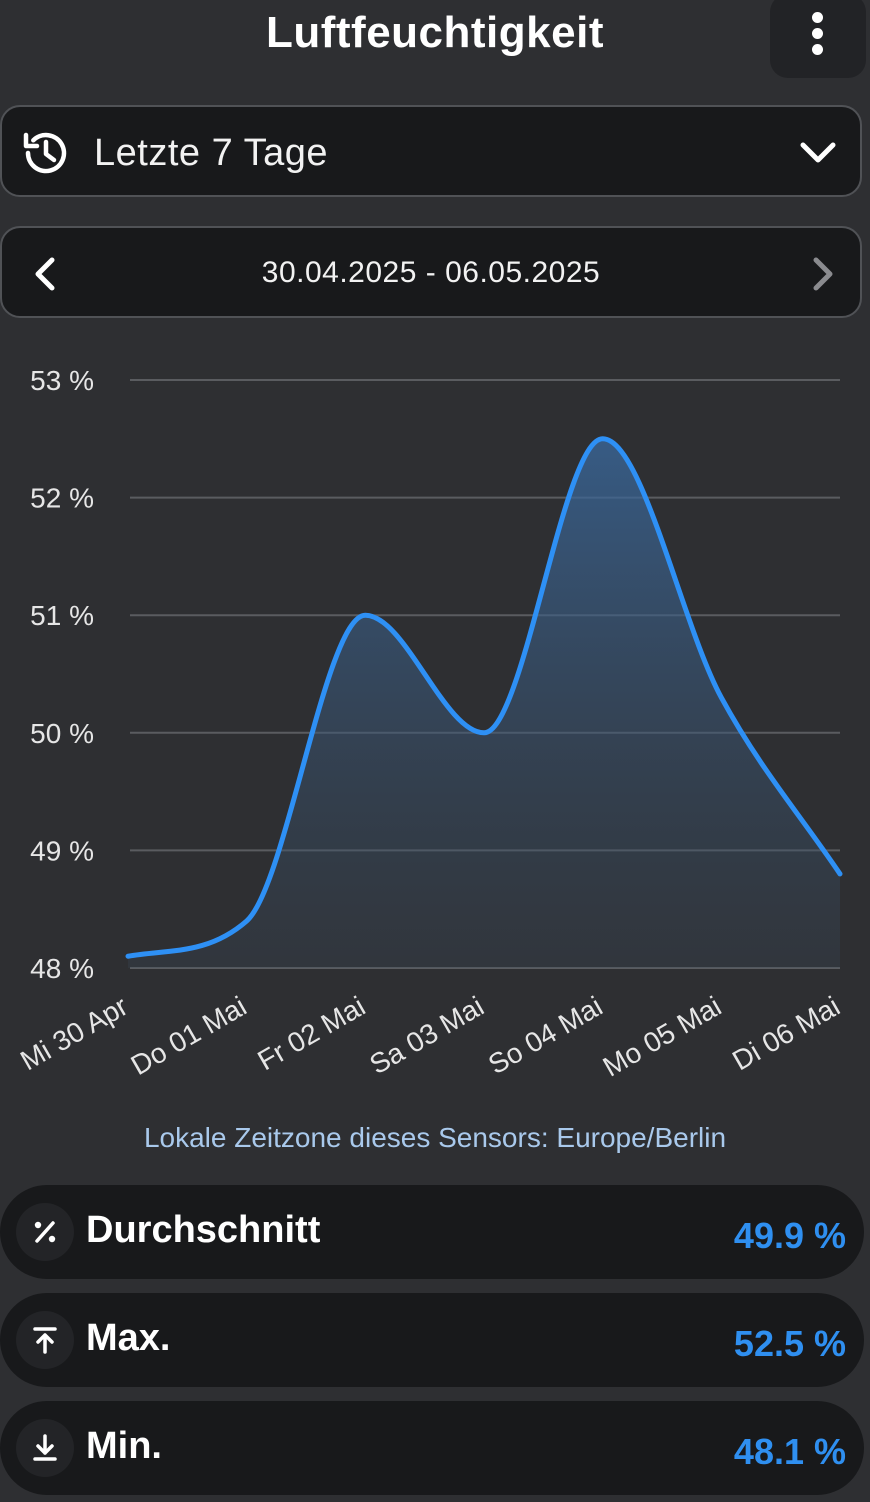 The image size is (870, 1502). I want to click on header: Luftfeuchtigkeit, so click(435, 40).